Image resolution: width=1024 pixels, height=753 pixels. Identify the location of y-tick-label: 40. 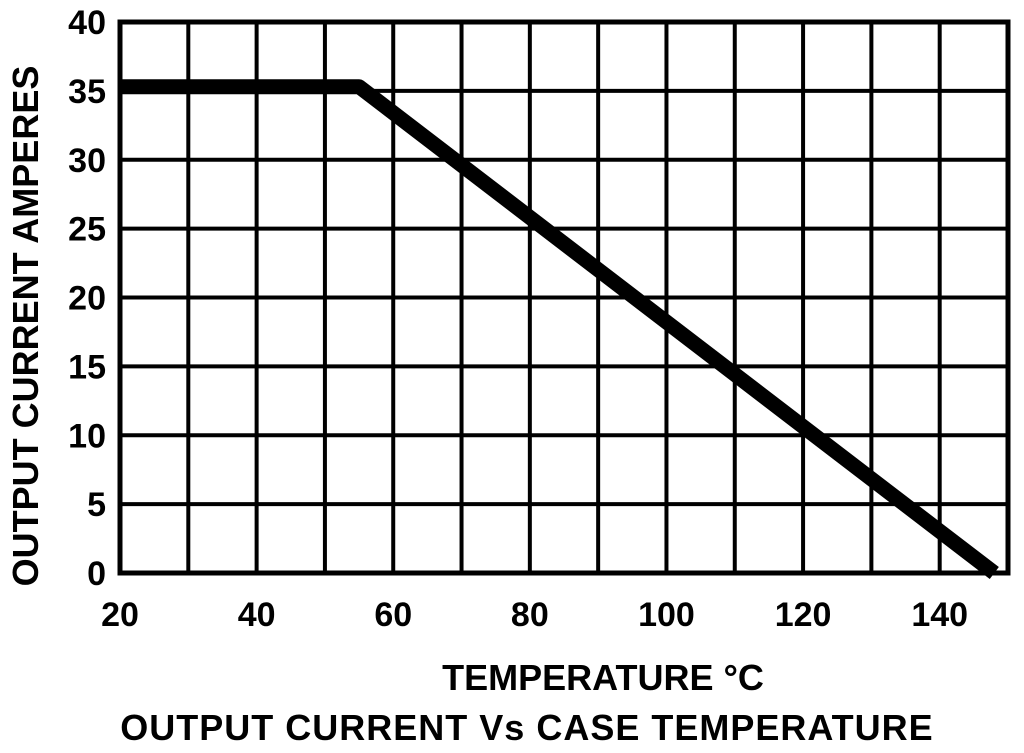
(87, 23).